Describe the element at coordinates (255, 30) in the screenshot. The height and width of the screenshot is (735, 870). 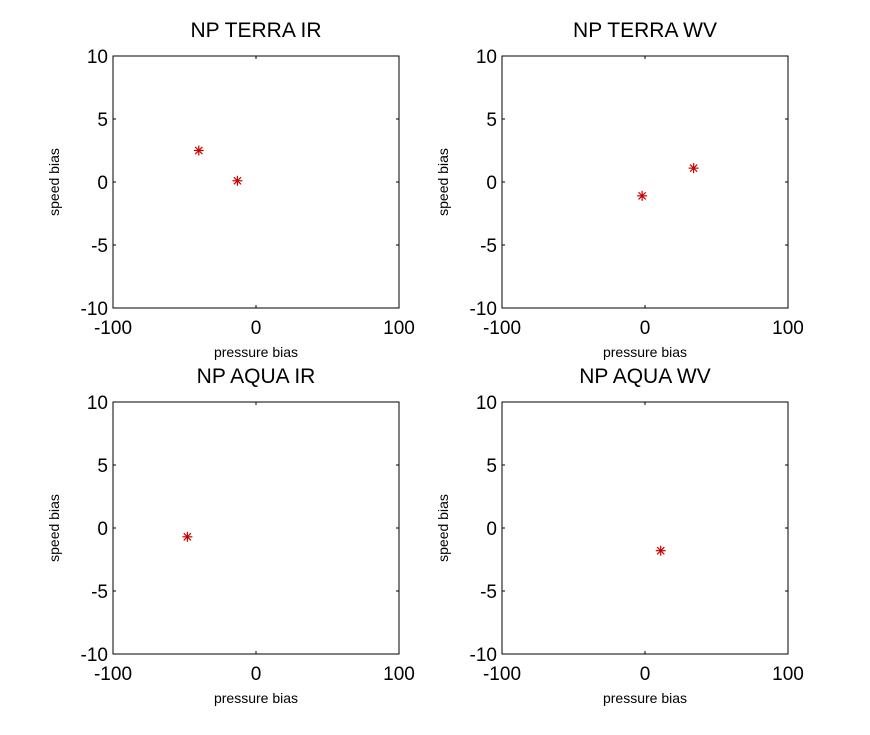
I see `chart-title: NP TERRA IR` at that location.